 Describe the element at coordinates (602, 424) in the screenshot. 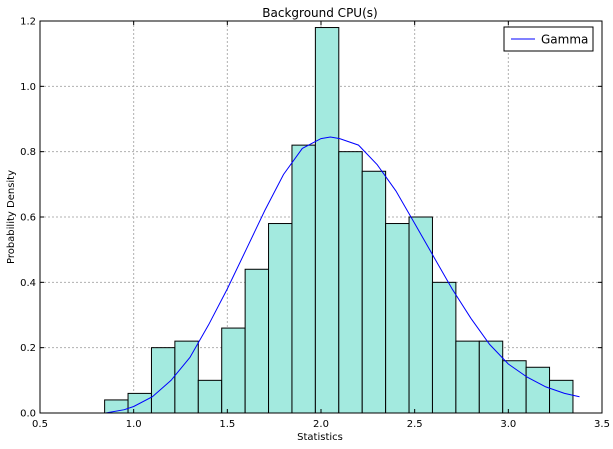

I see `x-tick-label: 3.5` at that location.